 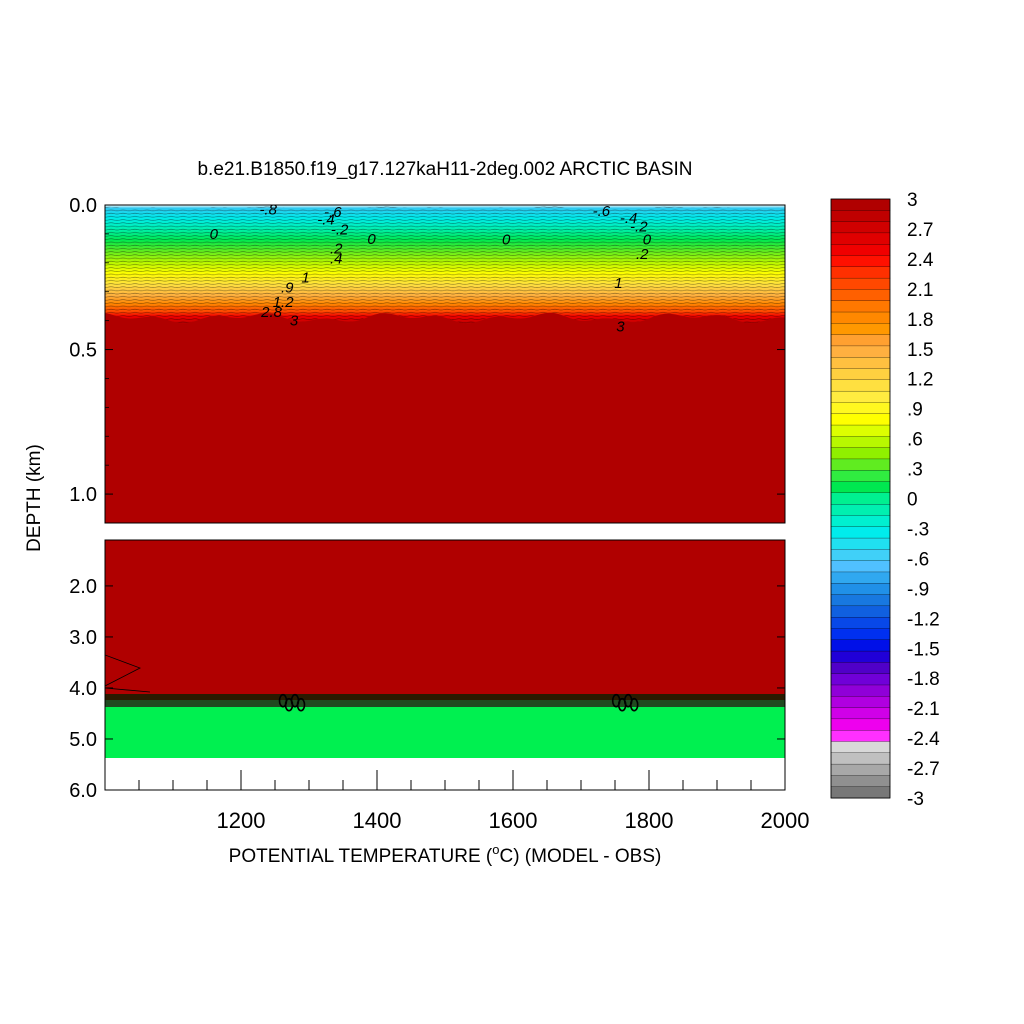 What do you see at coordinates (513, 820) in the screenshot?
I see `x-tick-label: 1600` at bounding box center [513, 820].